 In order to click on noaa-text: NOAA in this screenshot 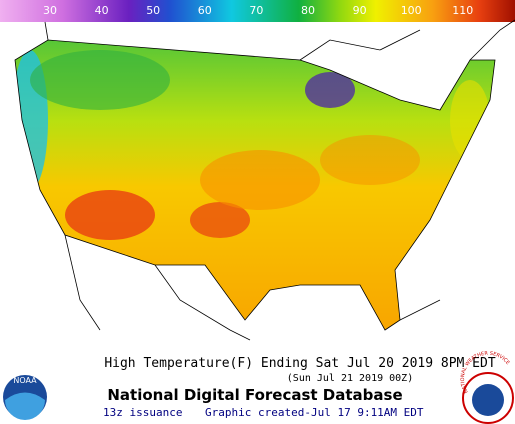, I will do `click(25, 380)`.